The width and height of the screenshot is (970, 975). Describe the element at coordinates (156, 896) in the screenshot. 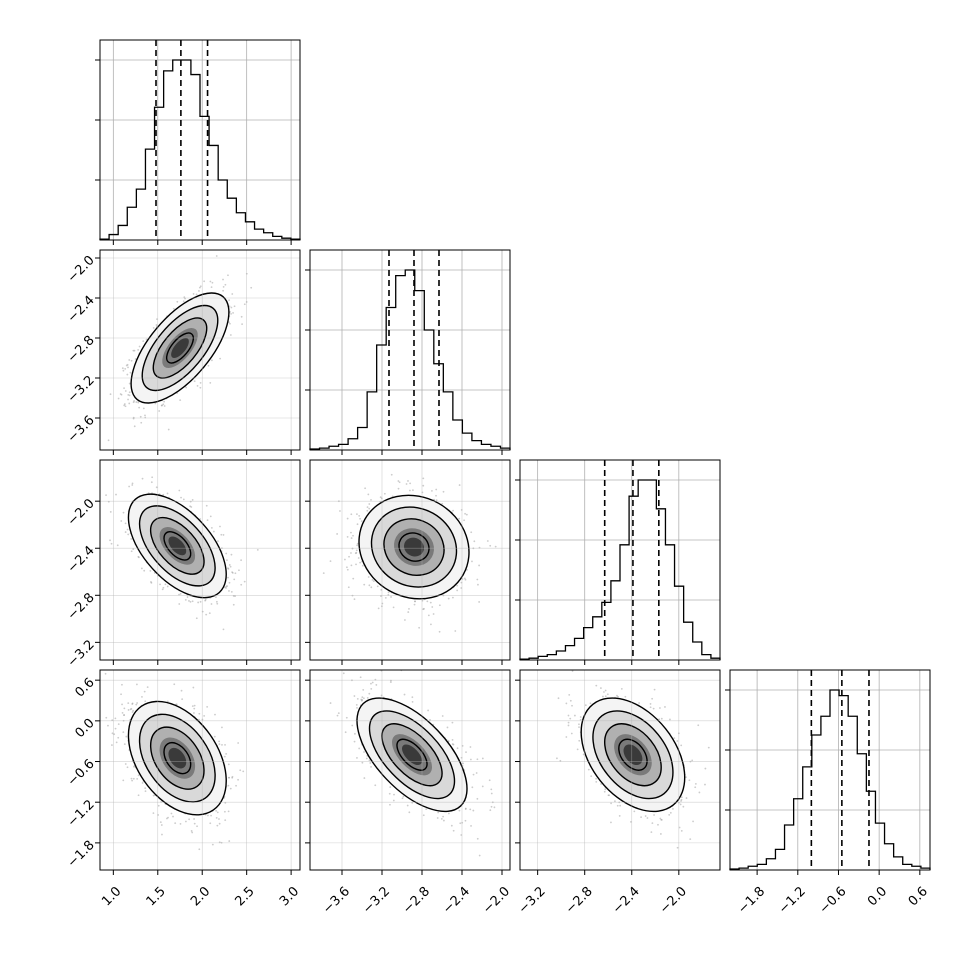

I see `x-tick-label: 1.5` at that location.